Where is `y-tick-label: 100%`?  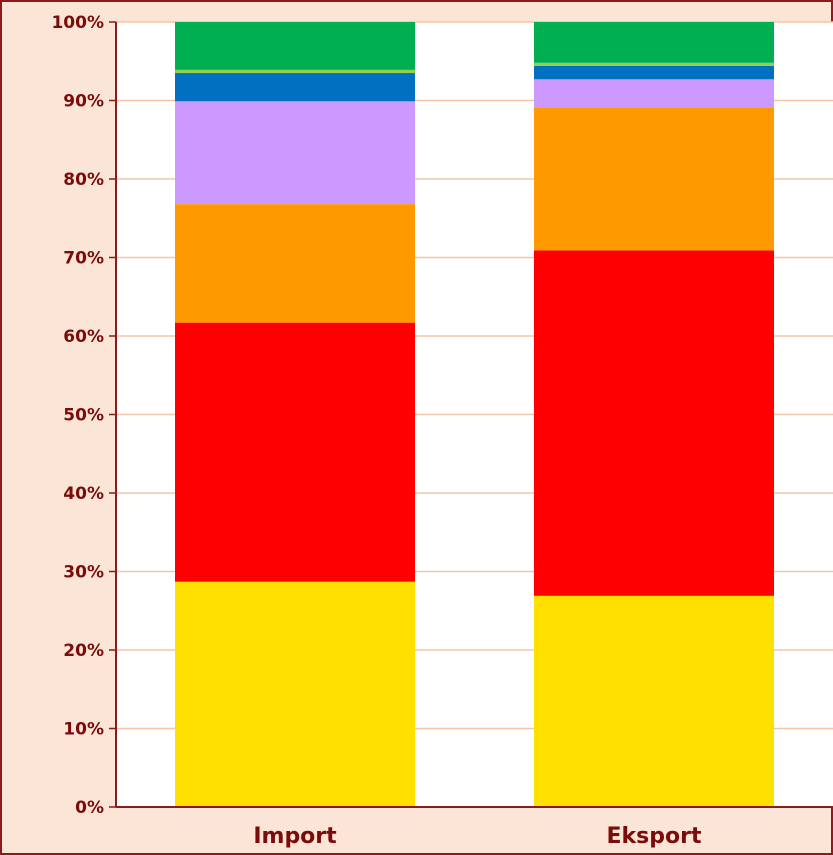 y-tick-label: 100% is located at coordinates (77, 23).